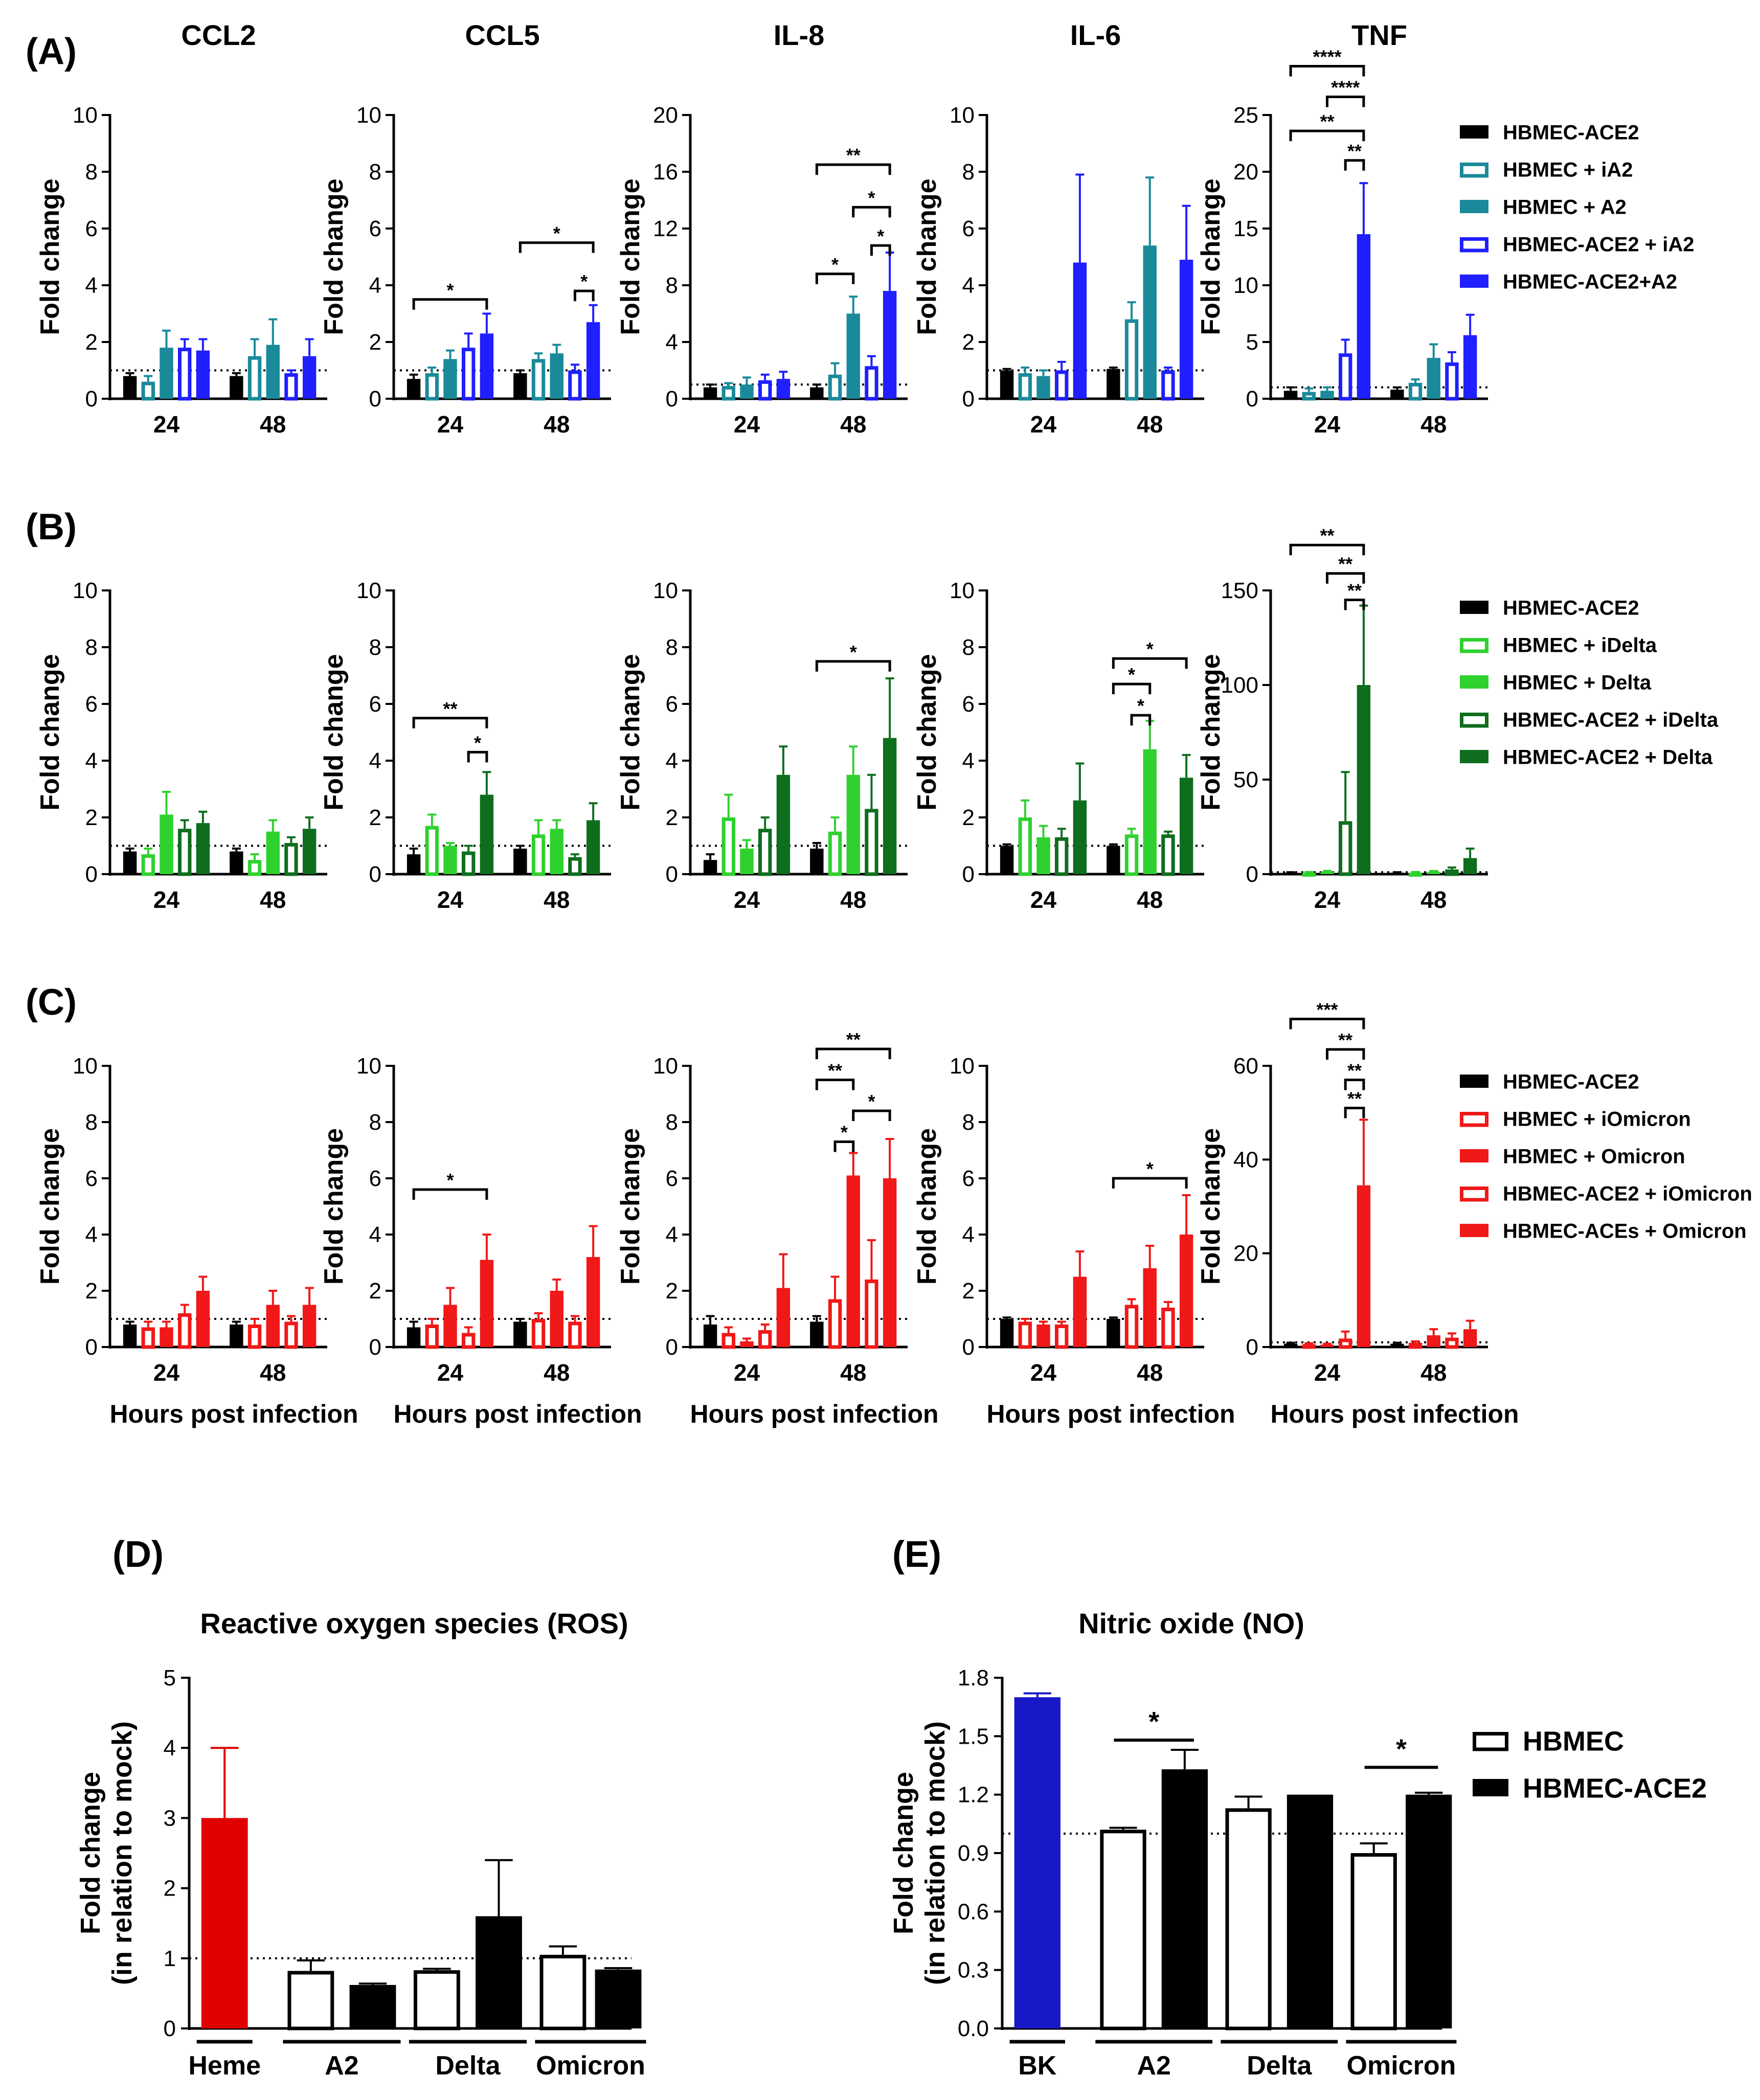 Image resolution: width=1760 pixels, height=2100 pixels. Describe the element at coordinates (51, 527) in the screenshot. I see `panel-label-b: (B)` at that location.